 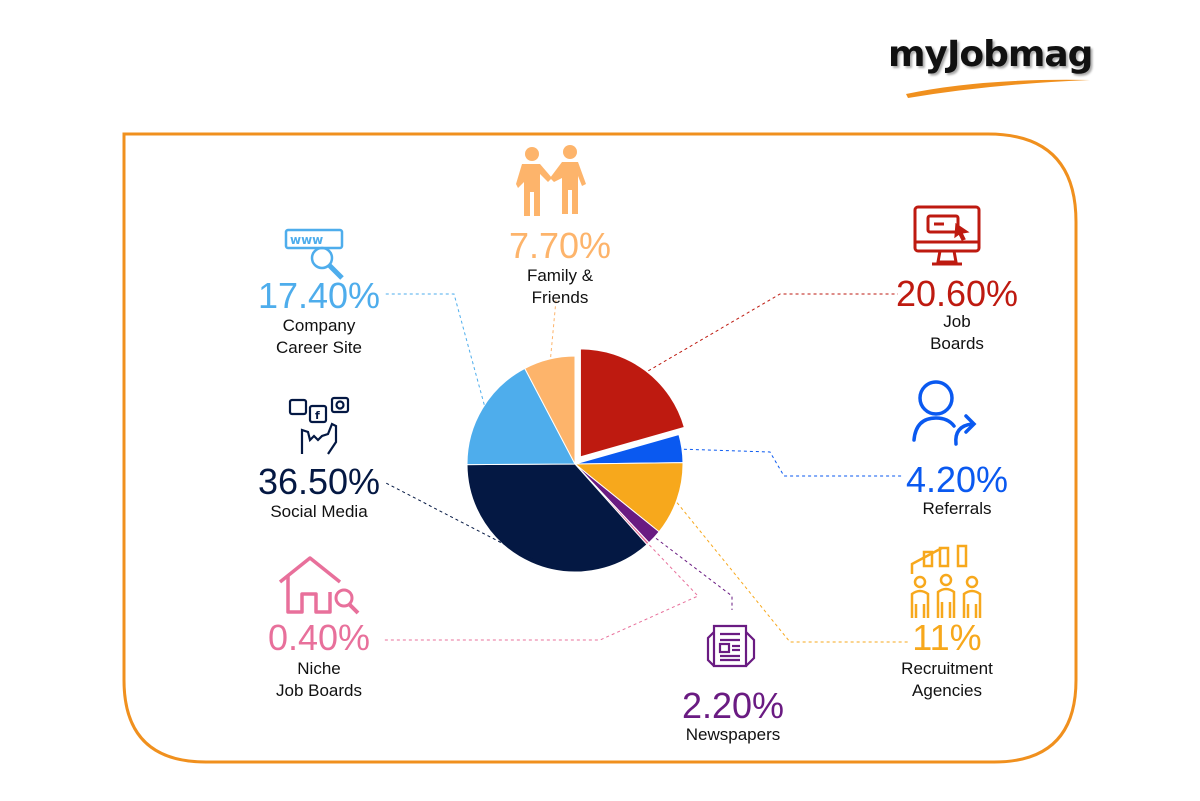 What do you see at coordinates (770, 334) in the screenshot?
I see `leader-line-job-boards` at bounding box center [770, 334].